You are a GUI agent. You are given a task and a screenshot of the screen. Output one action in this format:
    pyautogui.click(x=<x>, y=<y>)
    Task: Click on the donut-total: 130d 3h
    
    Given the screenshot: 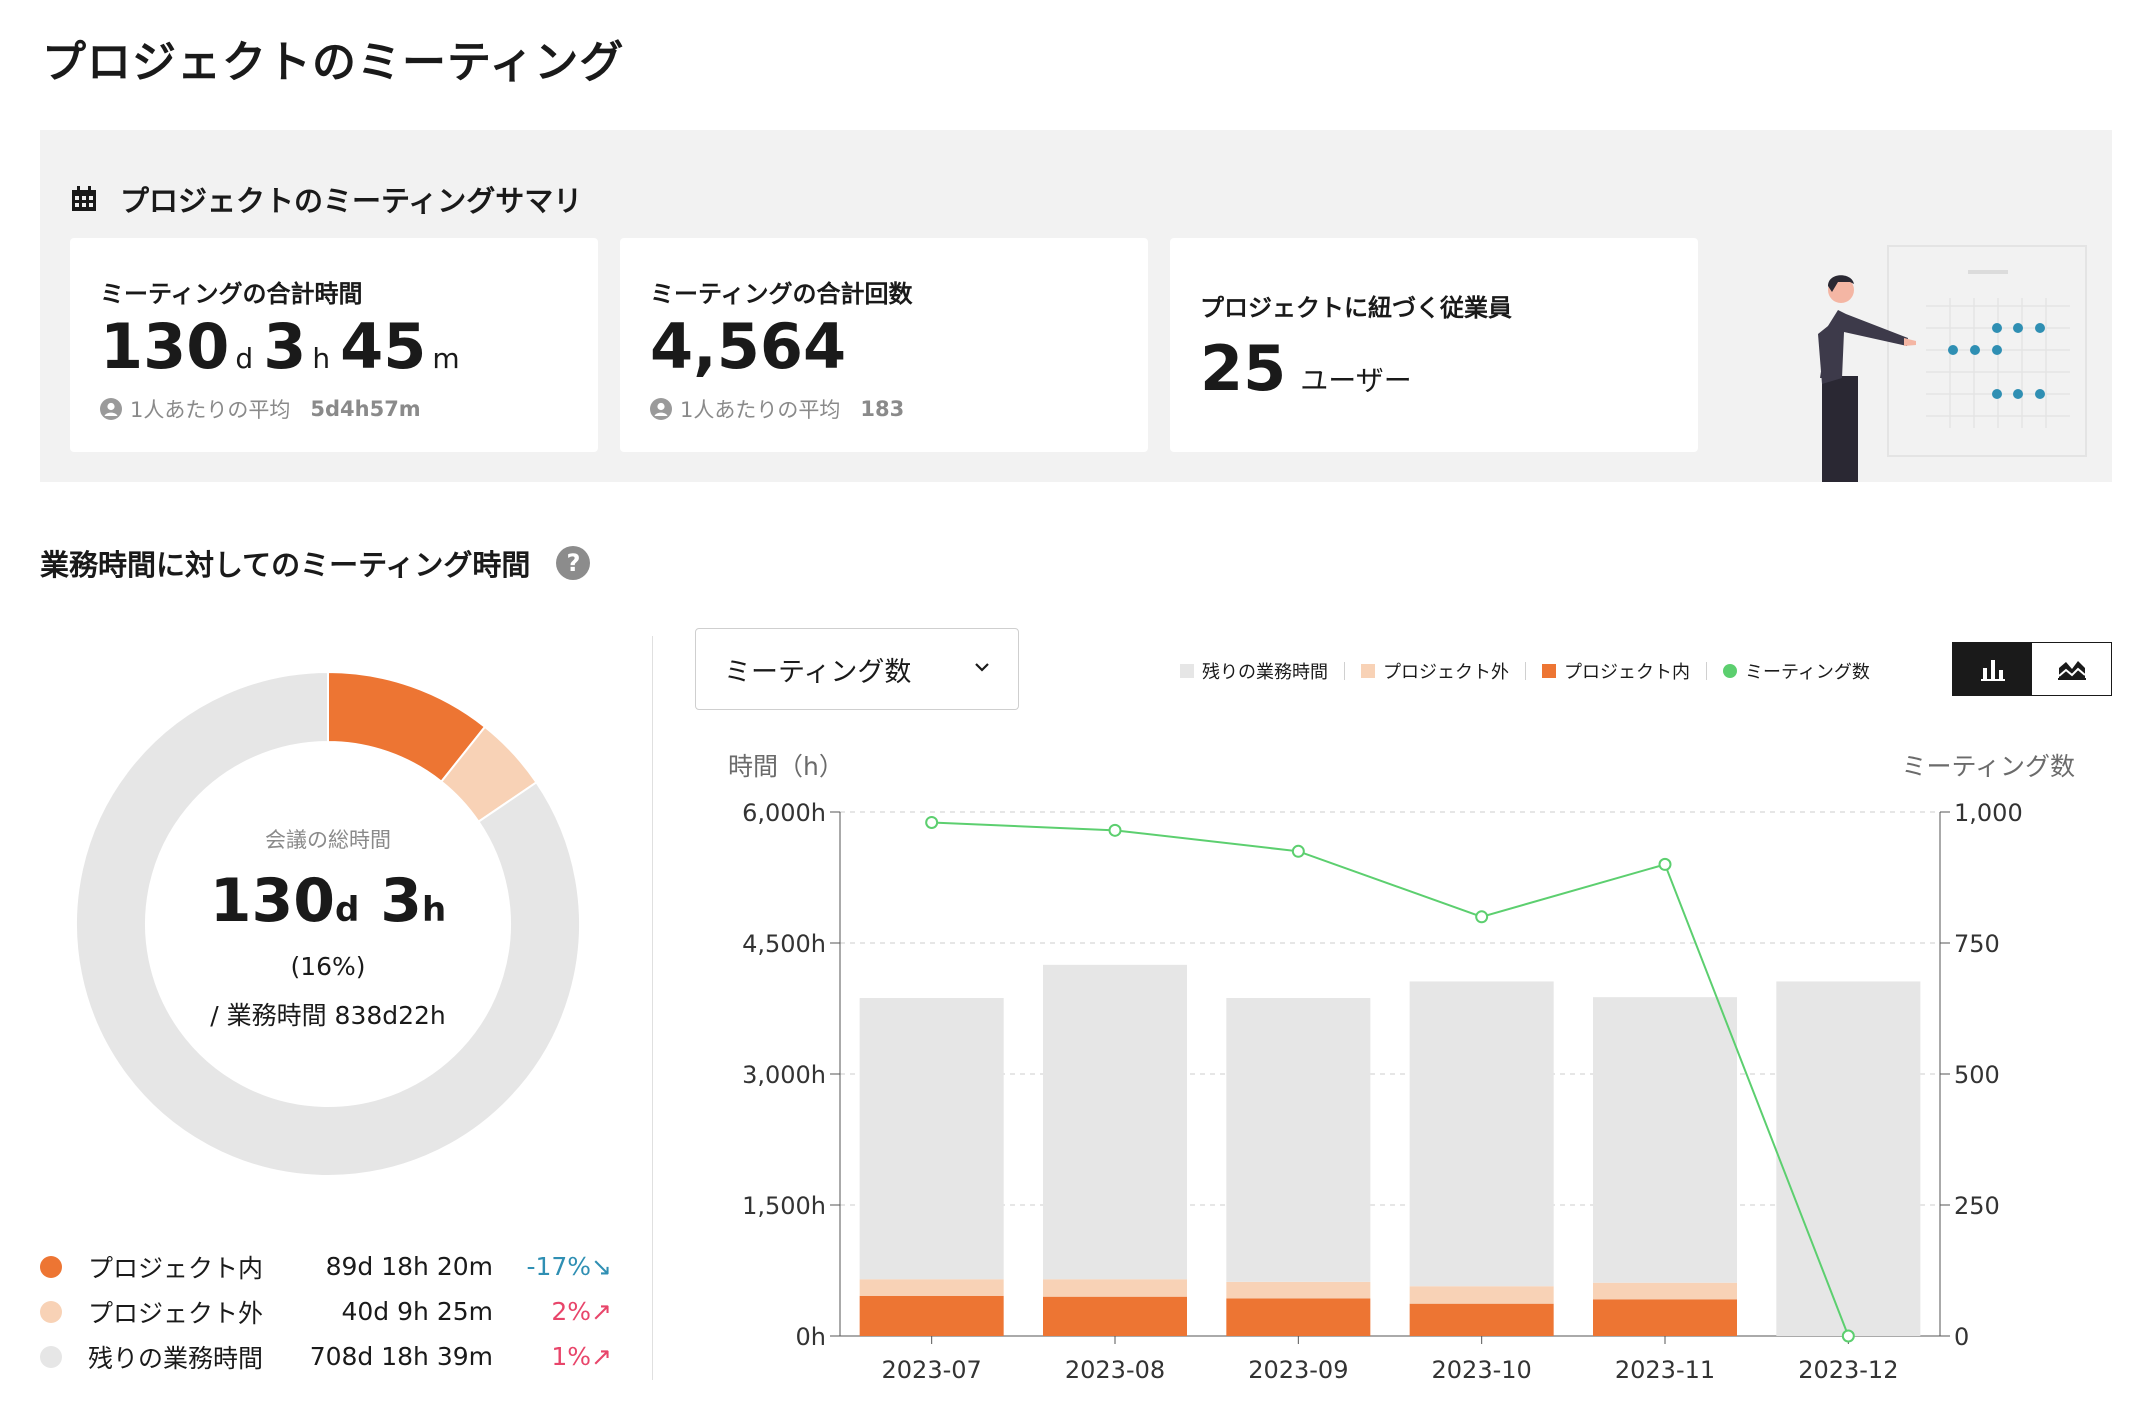 What is the action you would take?
    pyautogui.click(x=328, y=901)
    